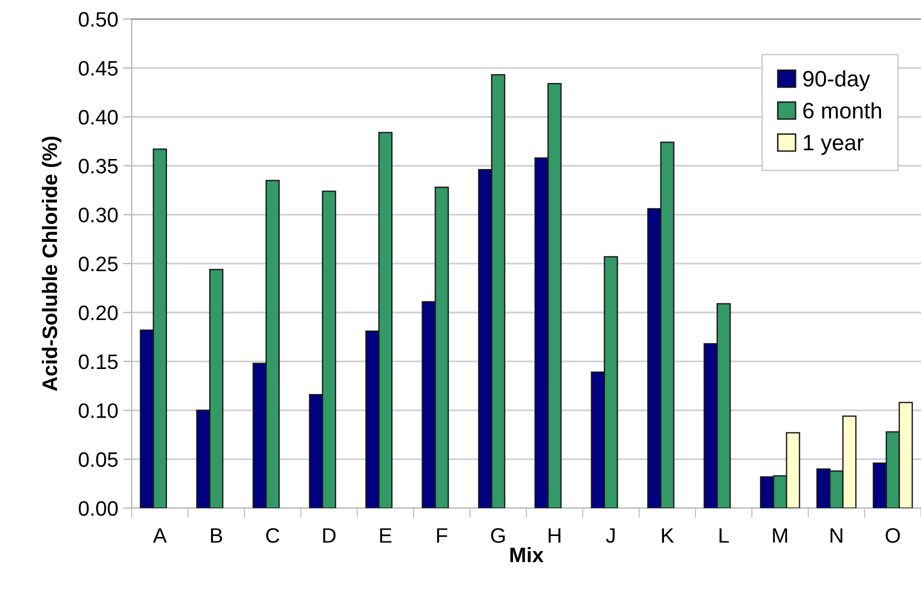 The image size is (921, 595). Describe the element at coordinates (329, 535) in the screenshot. I see `x-tick-label: D` at that location.